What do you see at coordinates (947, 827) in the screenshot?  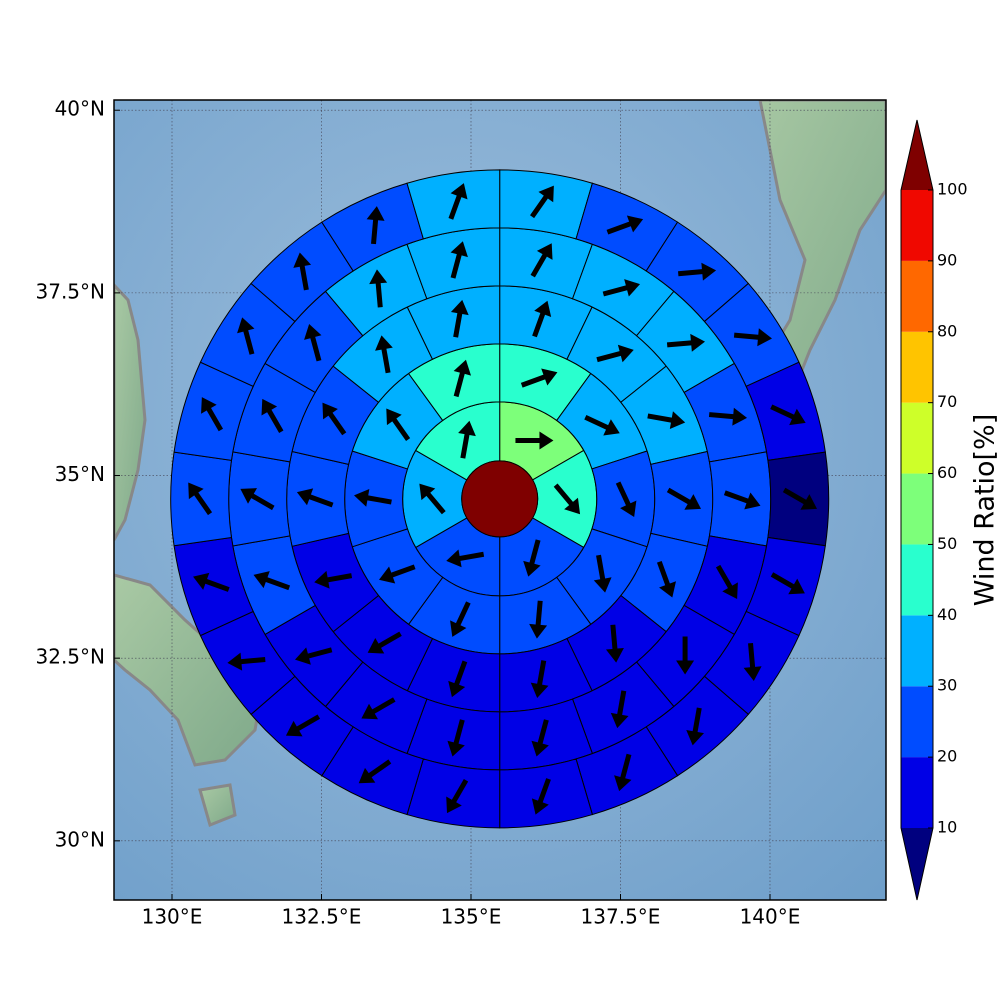 I see `colorbar-tick-label: 10` at bounding box center [947, 827].